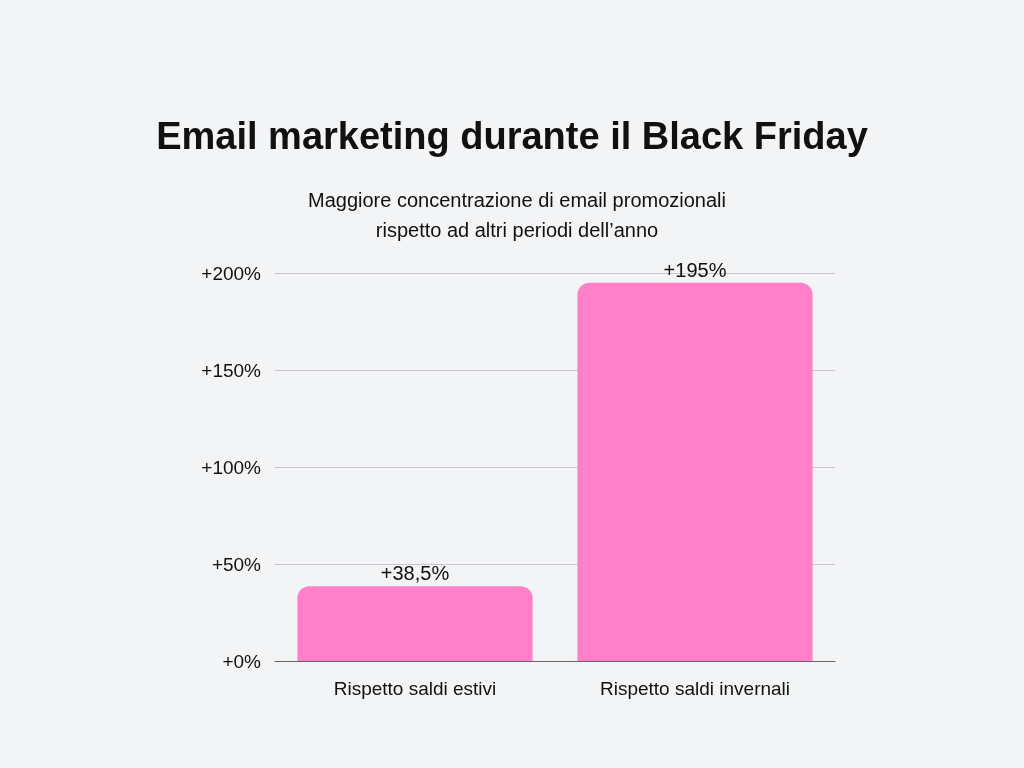 Image resolution: width=1024 pixels, height=768 pixels. Describe the element at coordinates (415, 688) in the screenshot. I see `x-tick-label: Rispetto saldi estivi` at that location.